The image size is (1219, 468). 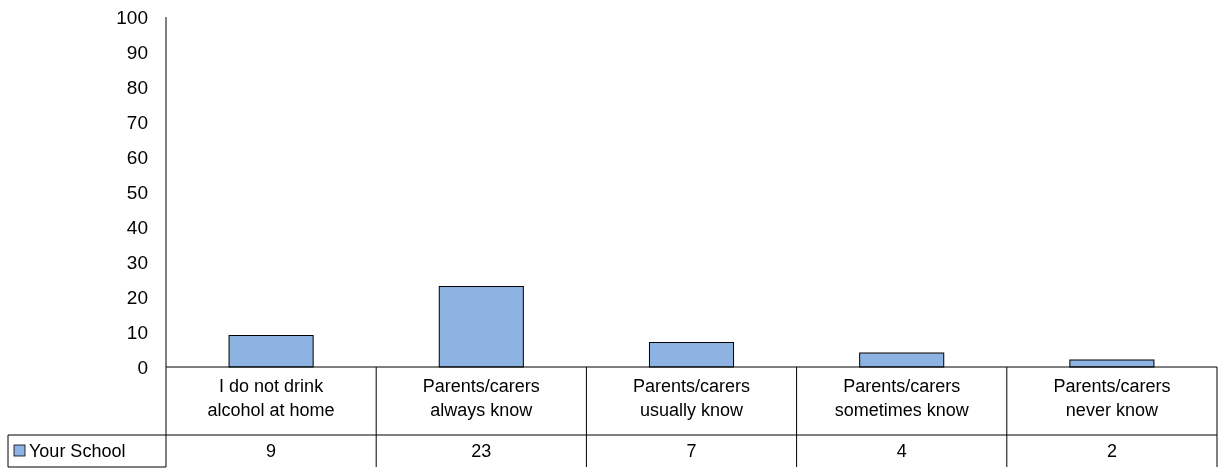 I want to click on legend-label: Your School, so click(x=77, y=451).